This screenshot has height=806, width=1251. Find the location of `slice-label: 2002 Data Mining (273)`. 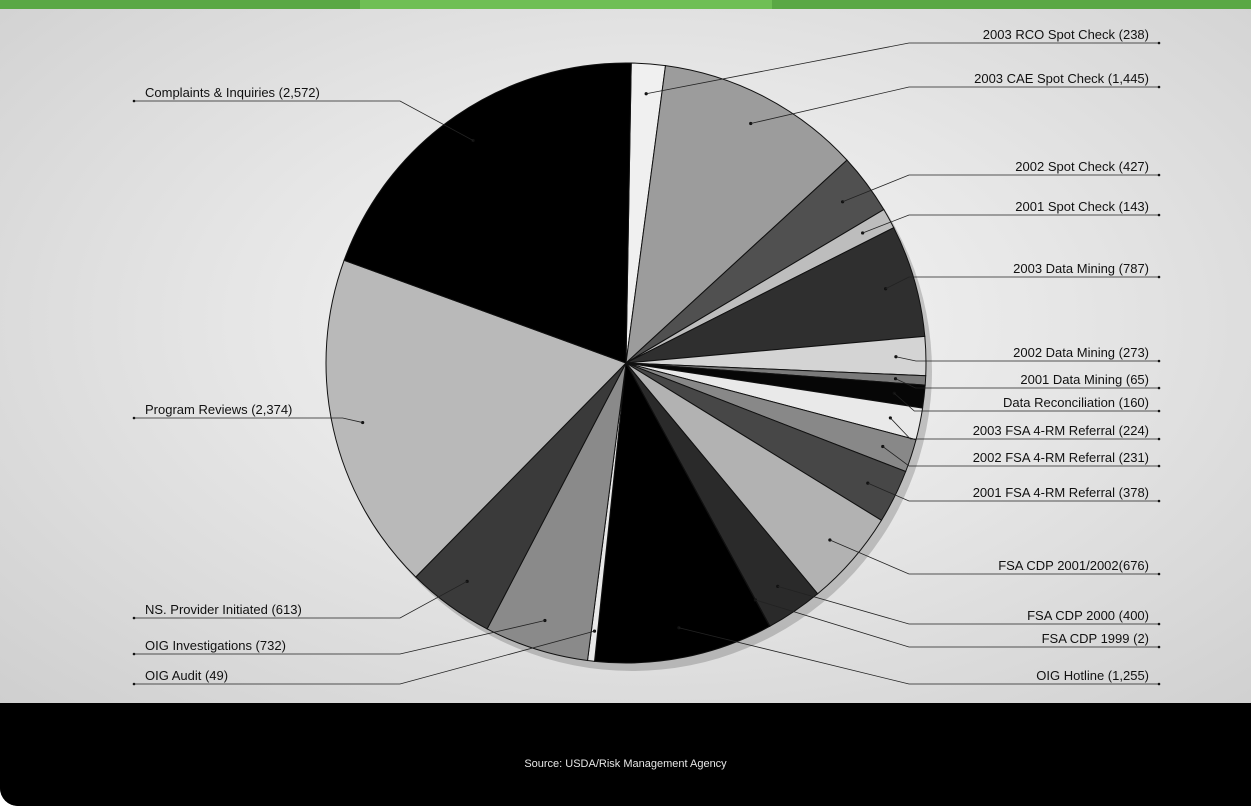

slice-label: 2002 Data Mining (273) is located at coordinates (1081, 352).